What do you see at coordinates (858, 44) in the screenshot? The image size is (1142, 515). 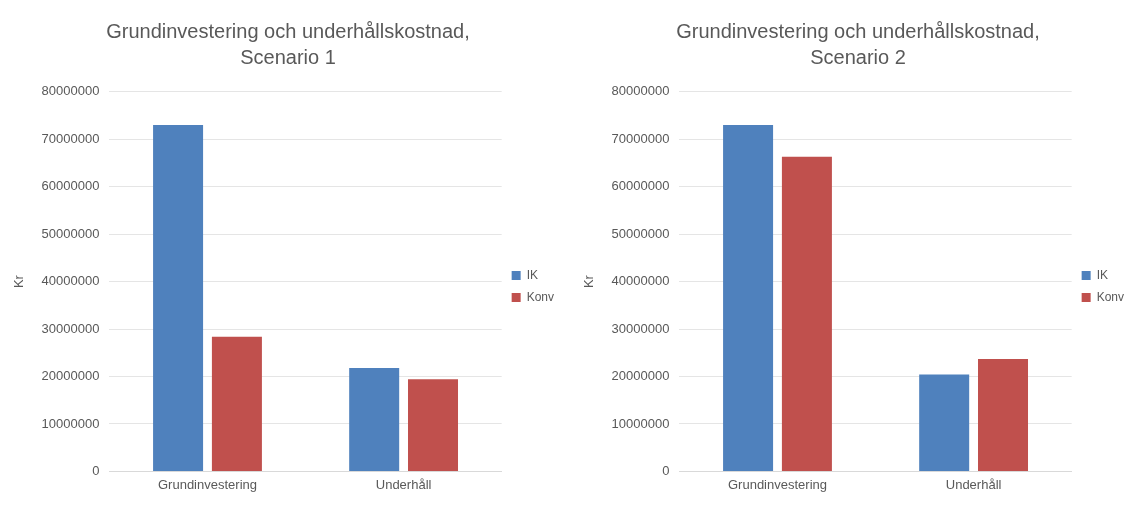 I see `chart-title: Grundinvestering och underhållskostnad, Scenario 2` at bounding box center [858, 44].